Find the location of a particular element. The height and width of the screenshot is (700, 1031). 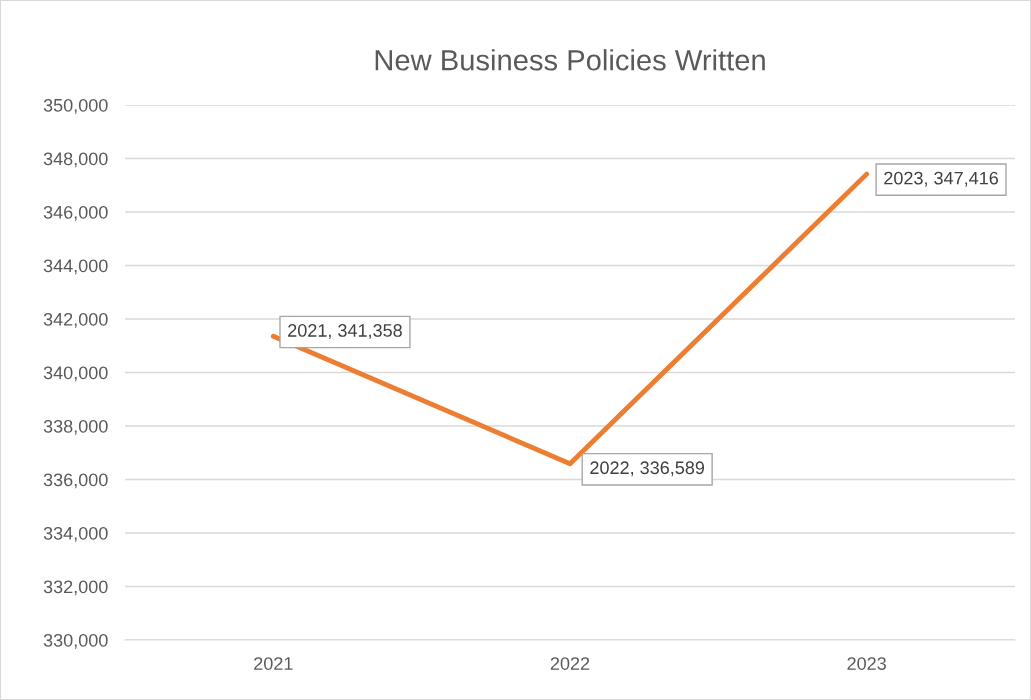

x-tick-label: 2023 is located at coordinates (866, 663).